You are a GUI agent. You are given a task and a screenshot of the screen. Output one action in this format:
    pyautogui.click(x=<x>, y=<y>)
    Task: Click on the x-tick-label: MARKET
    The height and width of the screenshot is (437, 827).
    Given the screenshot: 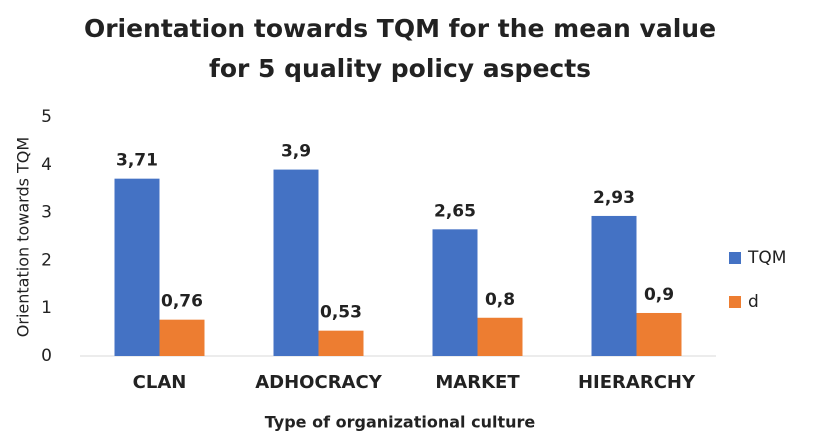 What is the action you would take?
    pyautogui.click(x=477, y=382)
    